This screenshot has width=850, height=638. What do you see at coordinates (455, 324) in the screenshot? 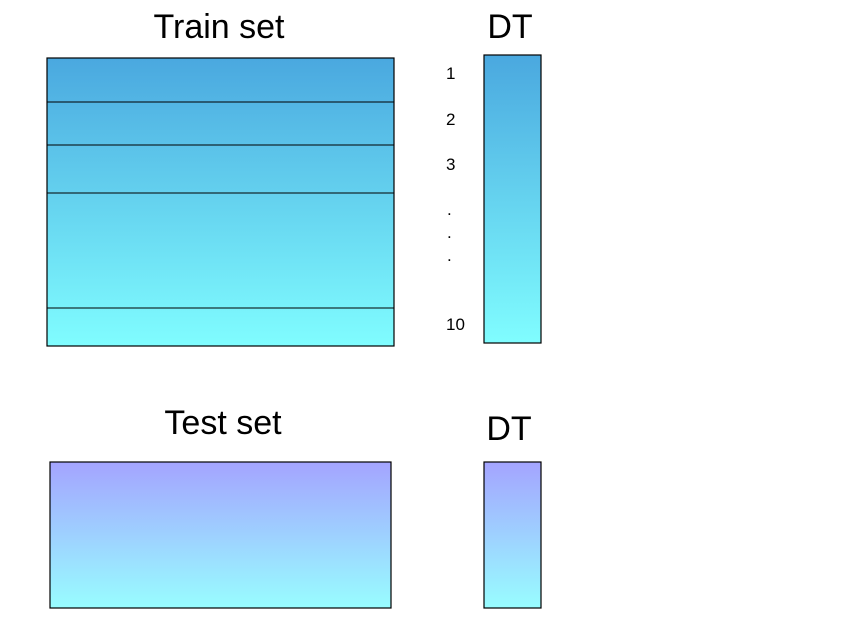
I see `fold-label-10: 10` at bounding box center [455, 324].